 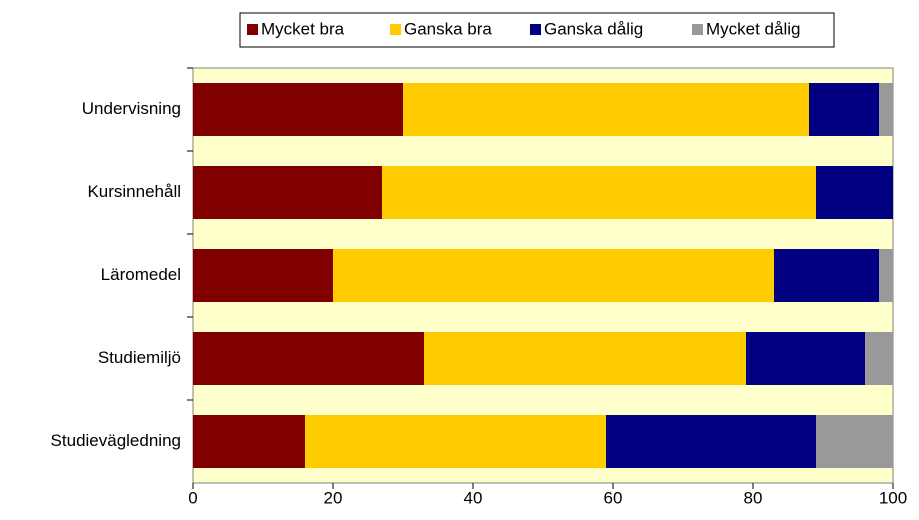 I want to click on legend-label: Ganska dålig, so click(x=593, y=28).